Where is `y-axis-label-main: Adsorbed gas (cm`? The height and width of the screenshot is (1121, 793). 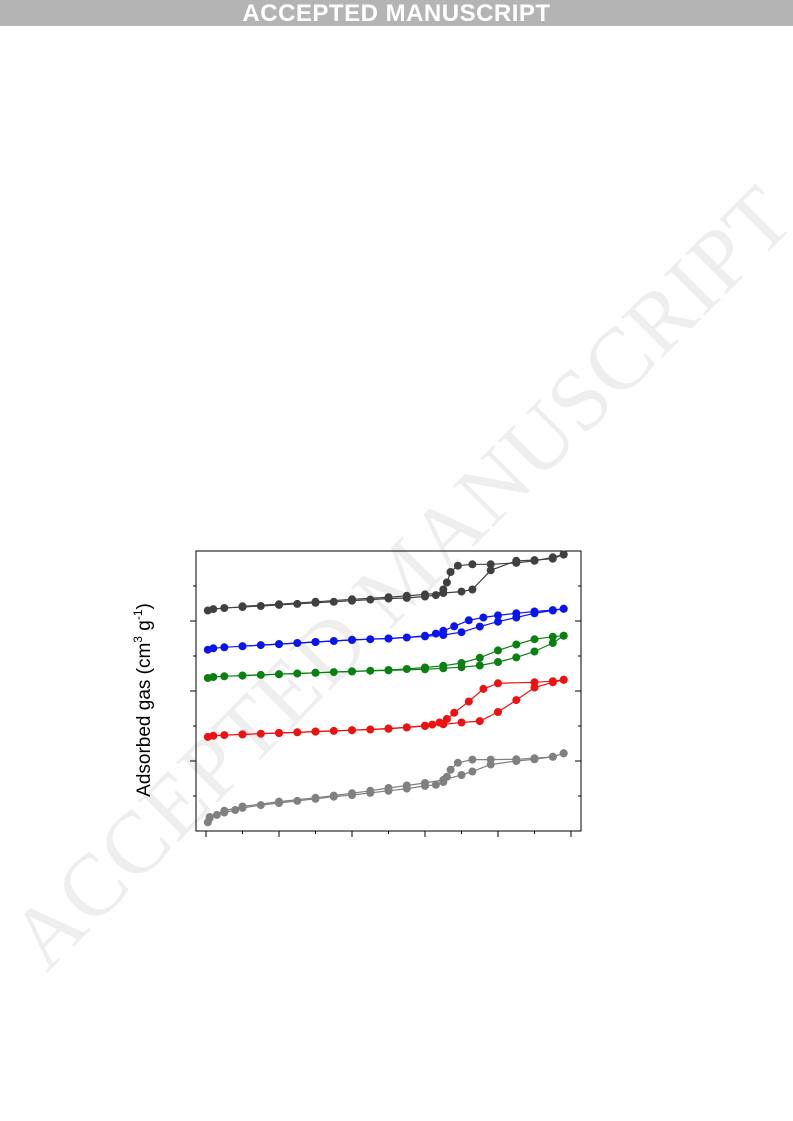
y-axis-label-main: Adsorbed gas (cm is located at coordinates (144, 720).